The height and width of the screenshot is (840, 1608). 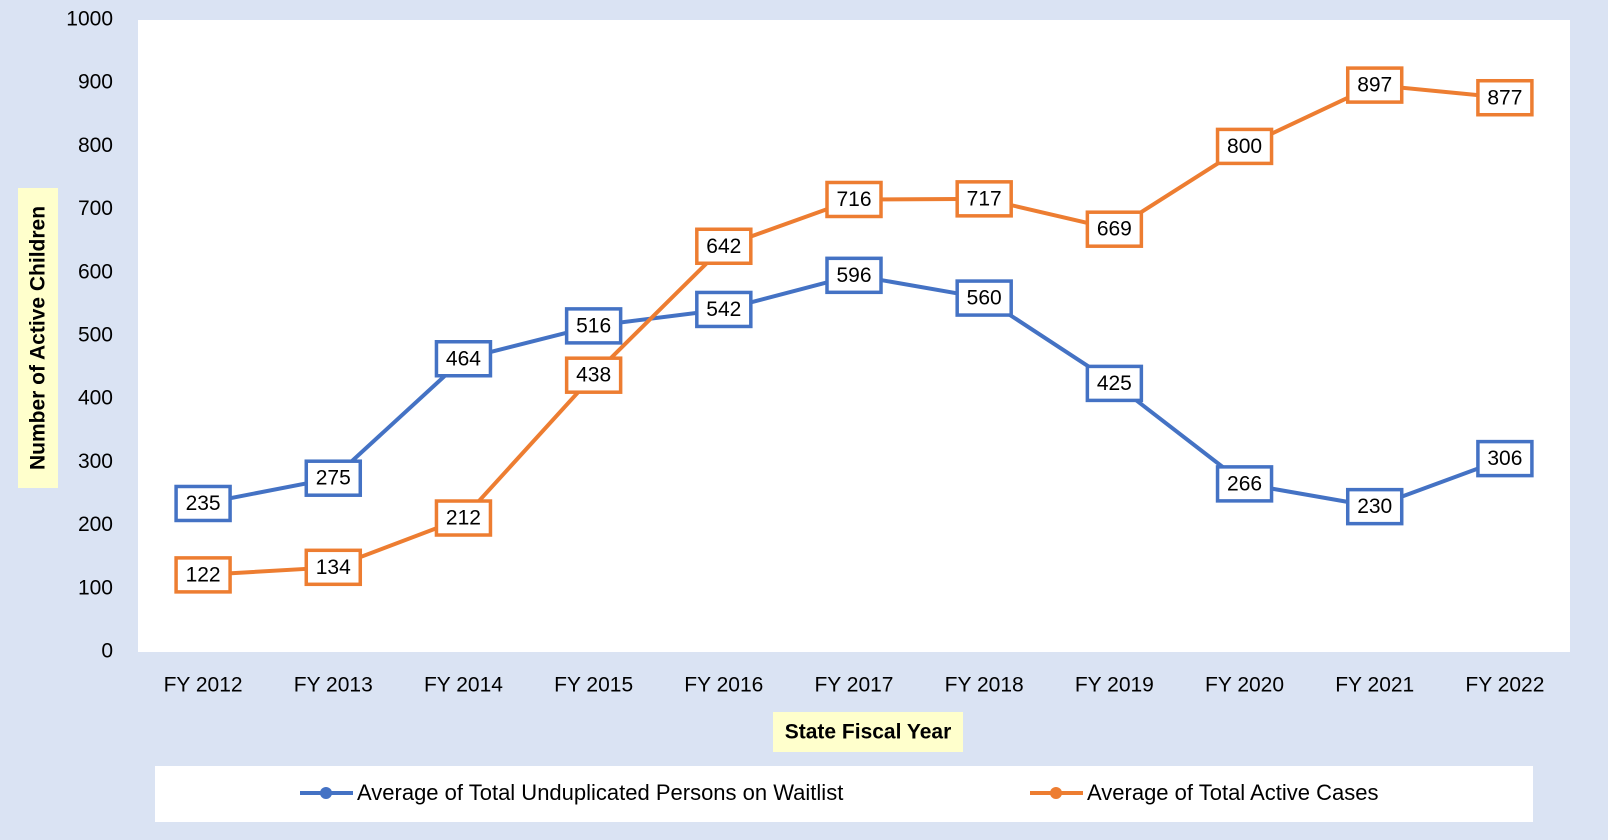 I want to click on data-label: 800, so click(x=1244, y=146).